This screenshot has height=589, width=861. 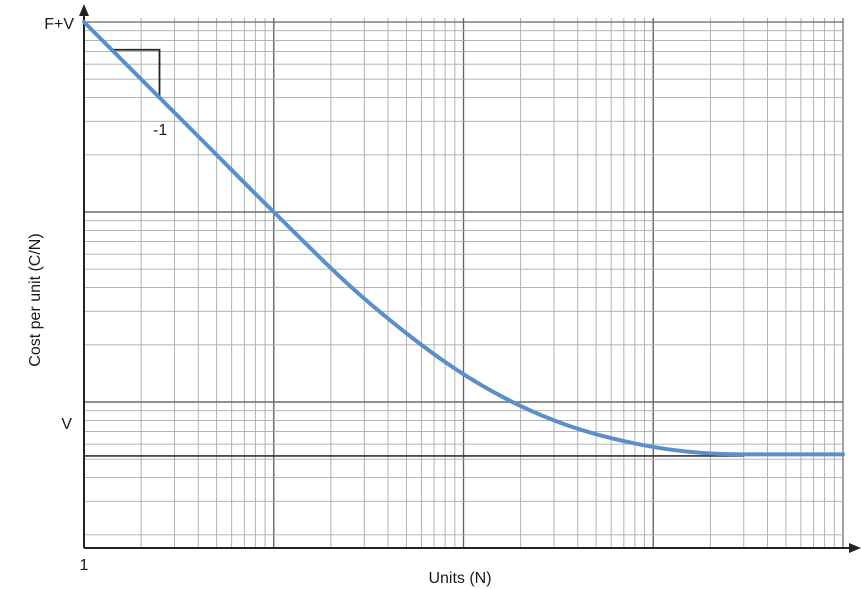 I want to click on x-tick-label-1: 1, so click(x=84, y=565).